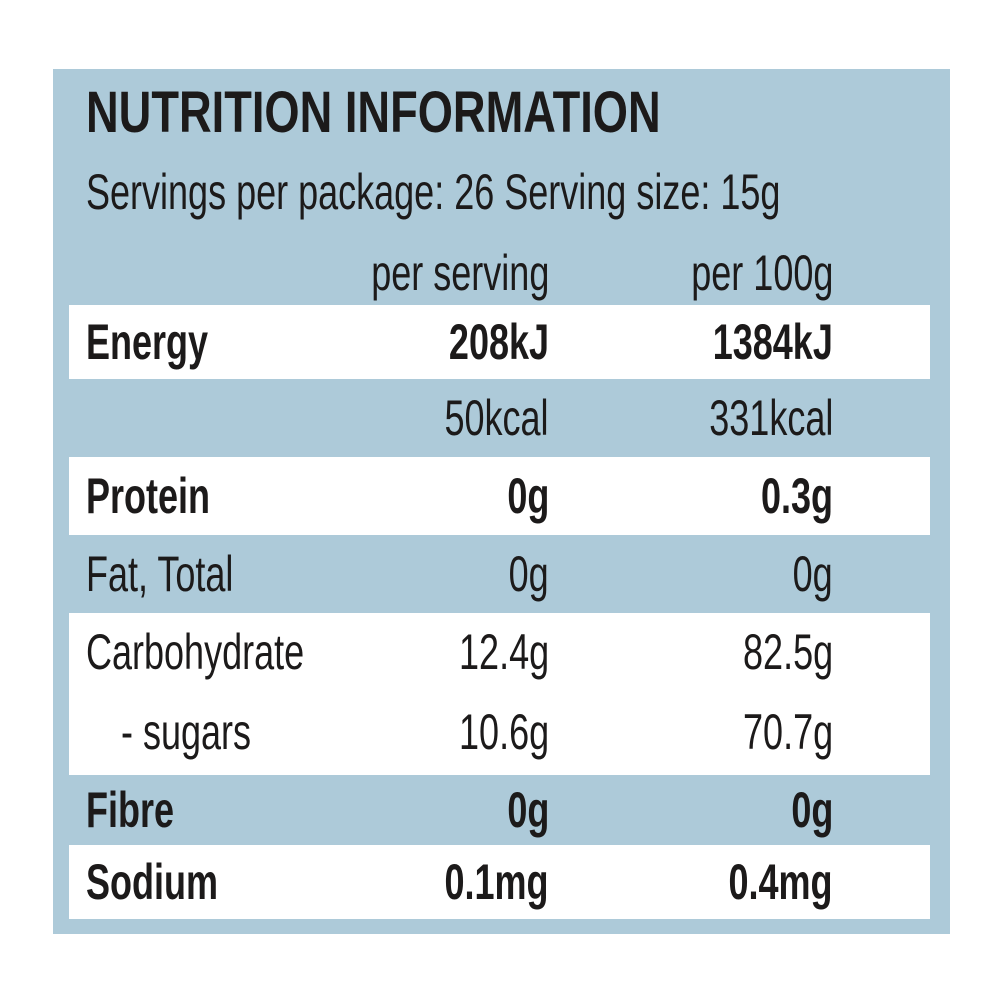 This screenshot has width=1000, height=1000. Describe the element at coordinates (186, 732) in the screenshot. I see `row-label-sugars: - sugars` at that location.